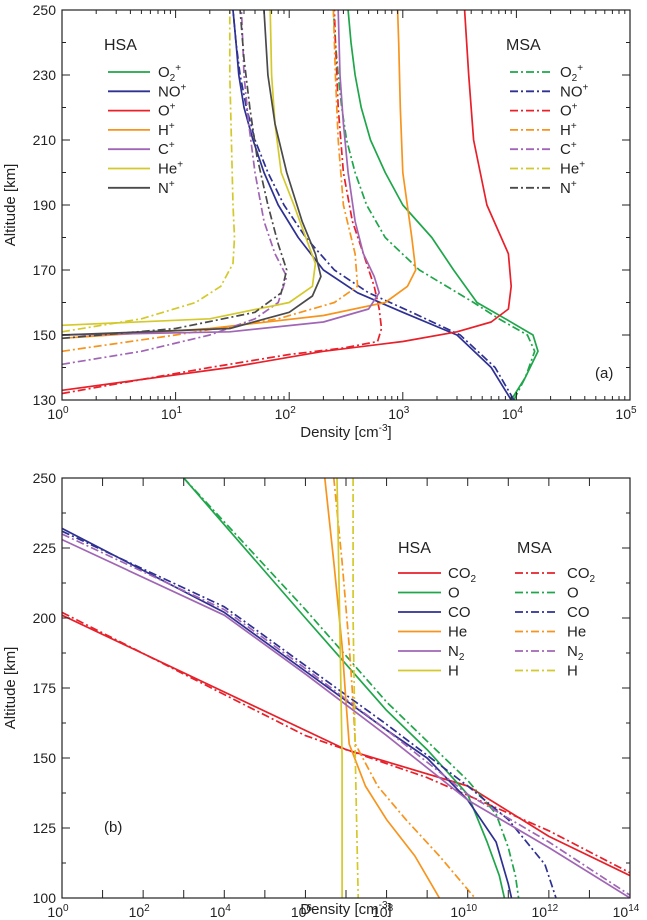 The image size is (647, 920). I want to click on legend-label-msa: H, so click(572, 671).